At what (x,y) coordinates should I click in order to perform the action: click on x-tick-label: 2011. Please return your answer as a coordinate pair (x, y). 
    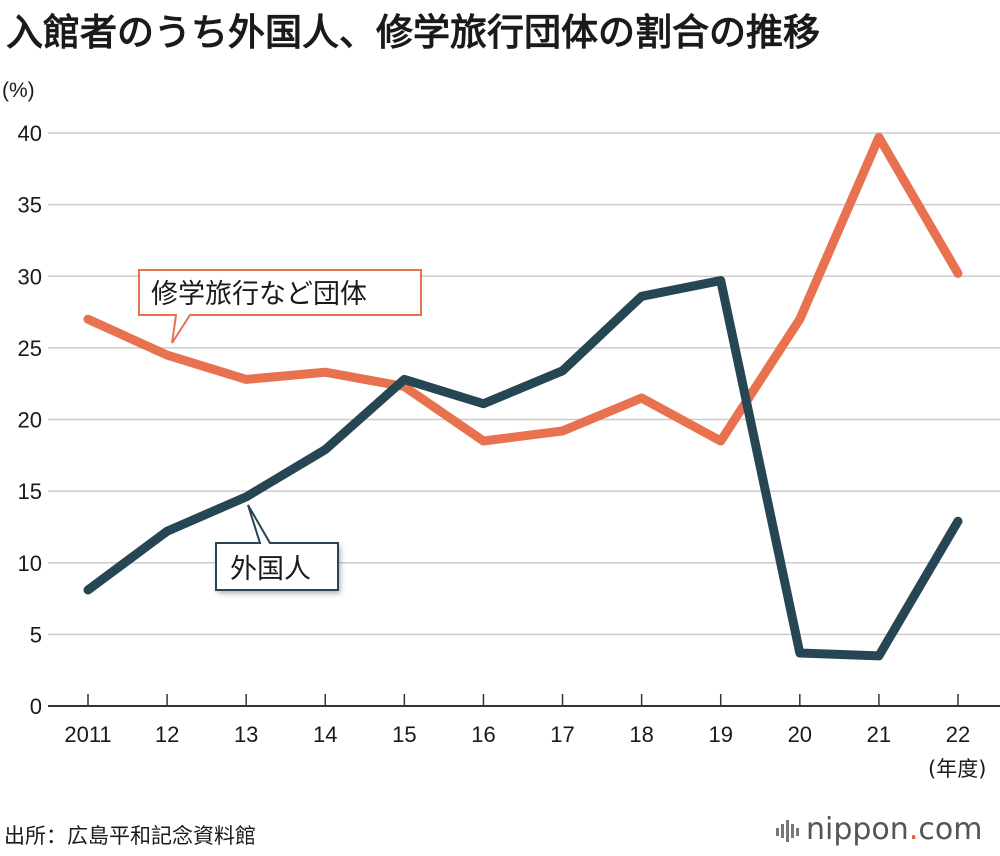
    Looking at the image, I should click on (87, 734).